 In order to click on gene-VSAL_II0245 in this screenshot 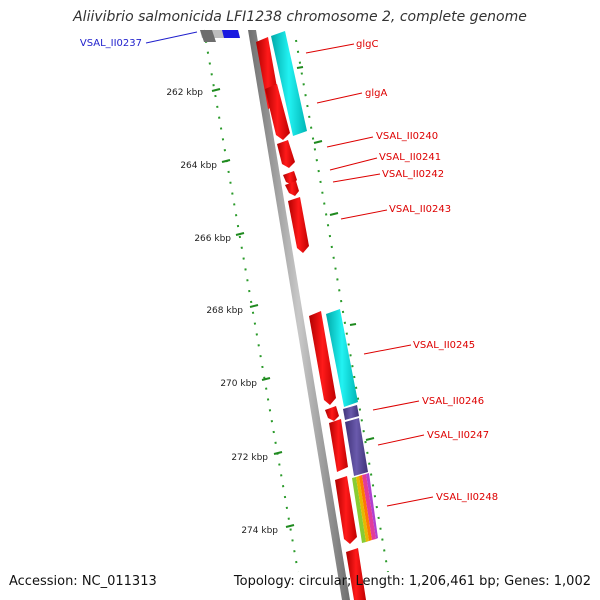, I will do `click(322, 358)`.